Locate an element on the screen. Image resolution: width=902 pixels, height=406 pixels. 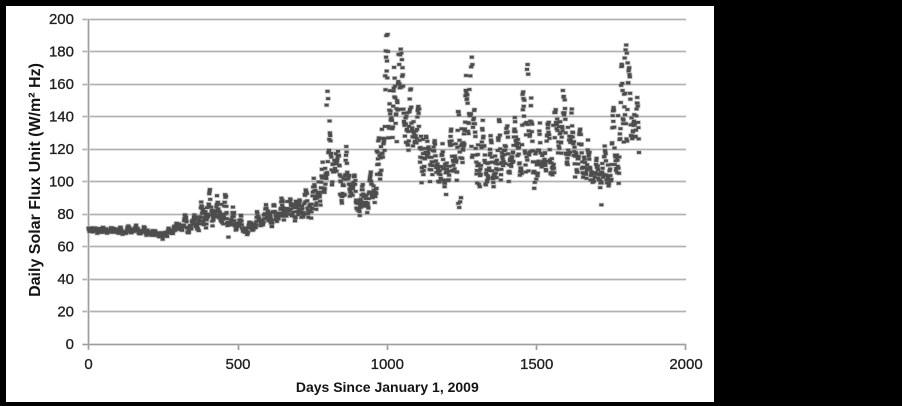
svg-text: 160 is located at coordinates (61, 84).